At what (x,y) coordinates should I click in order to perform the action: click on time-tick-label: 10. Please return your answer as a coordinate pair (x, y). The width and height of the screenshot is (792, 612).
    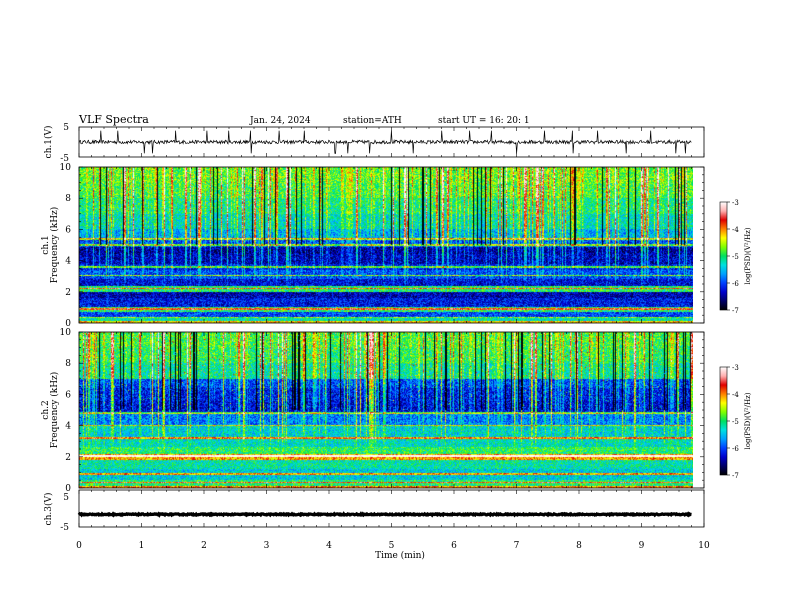
    Looking at the image, I should click on (704, 546).